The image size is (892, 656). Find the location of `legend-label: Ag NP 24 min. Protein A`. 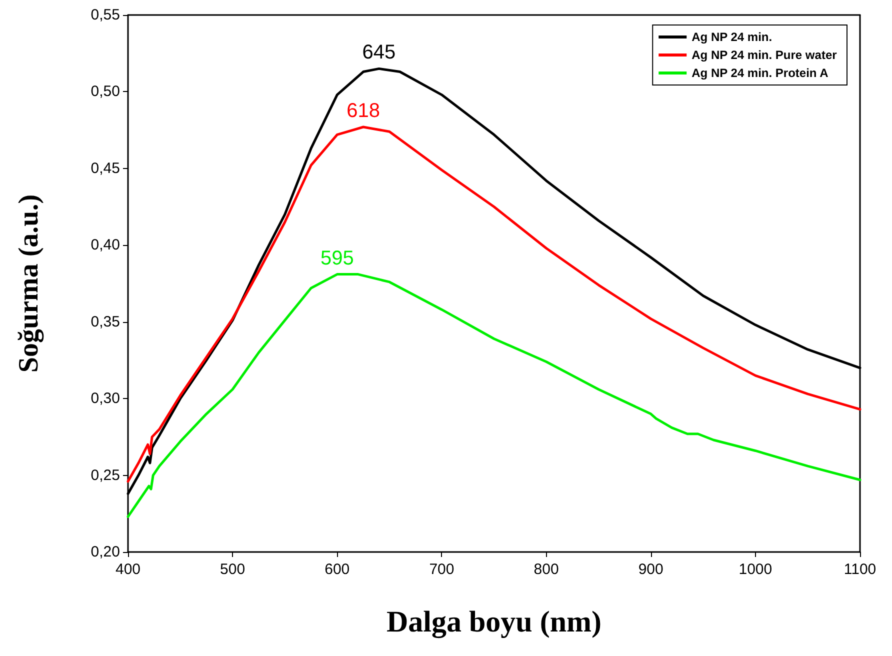

legend-label: Ag NP 24 min. Protein A is located at coordinates (760, 73).